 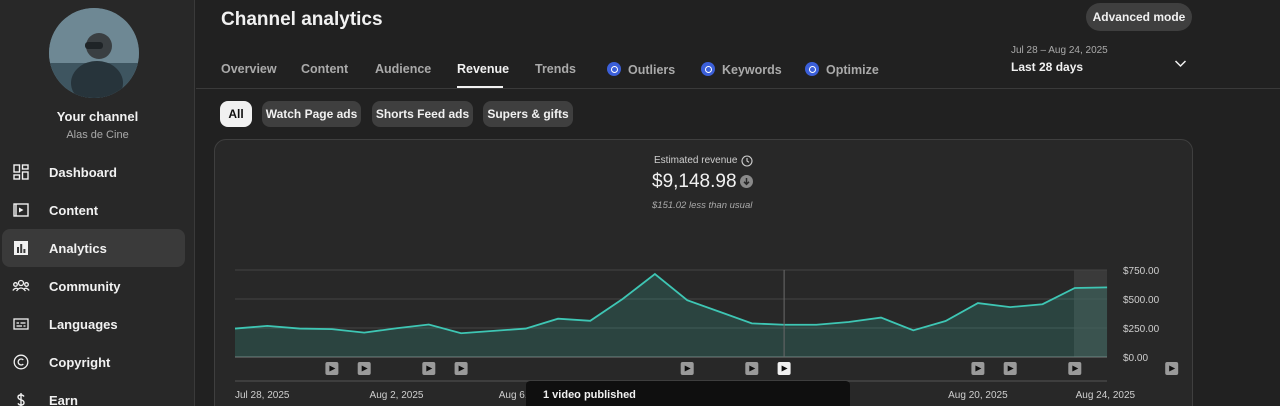 What do you see at coordinates (1141, 271) in the screenshot?
I see `y-tick-label: $750.00` at bounding box center [1141, 271].